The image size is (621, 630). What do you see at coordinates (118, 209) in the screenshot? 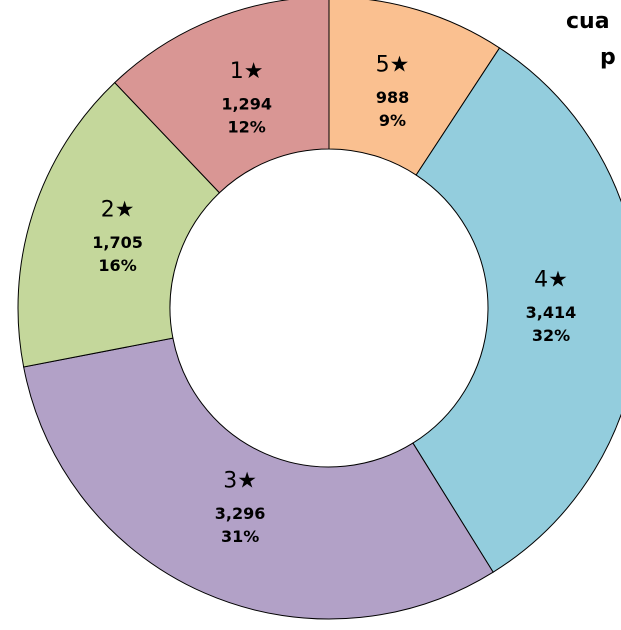
I see `category-label: 2★` at bounding box center [118, 209].